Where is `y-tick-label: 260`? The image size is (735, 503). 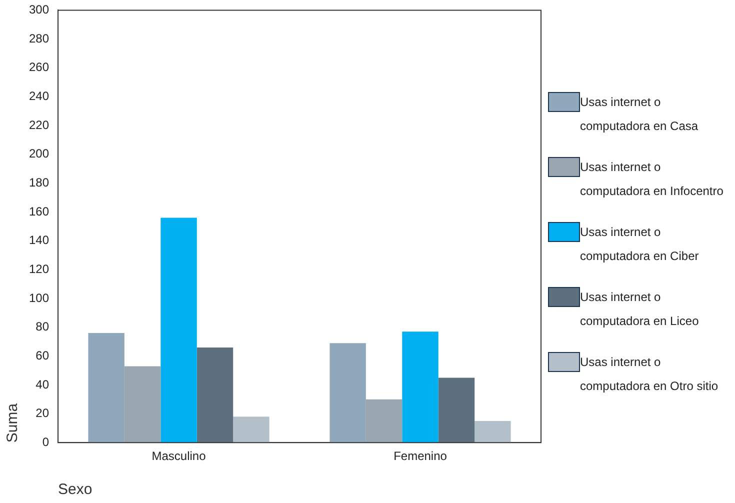 y-tick-label: 260 is located at coordinates (39, 67).